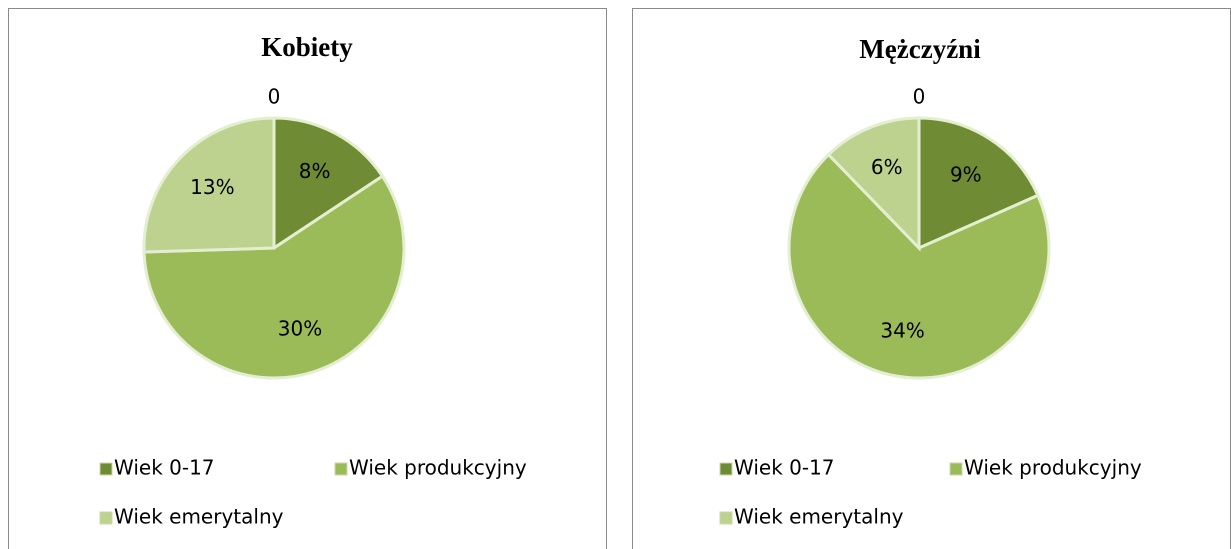 The image size is (1231, 549). Describe the element at coordinates (902, 331) in the screenshot. I see `data-label: 34%` at that location.